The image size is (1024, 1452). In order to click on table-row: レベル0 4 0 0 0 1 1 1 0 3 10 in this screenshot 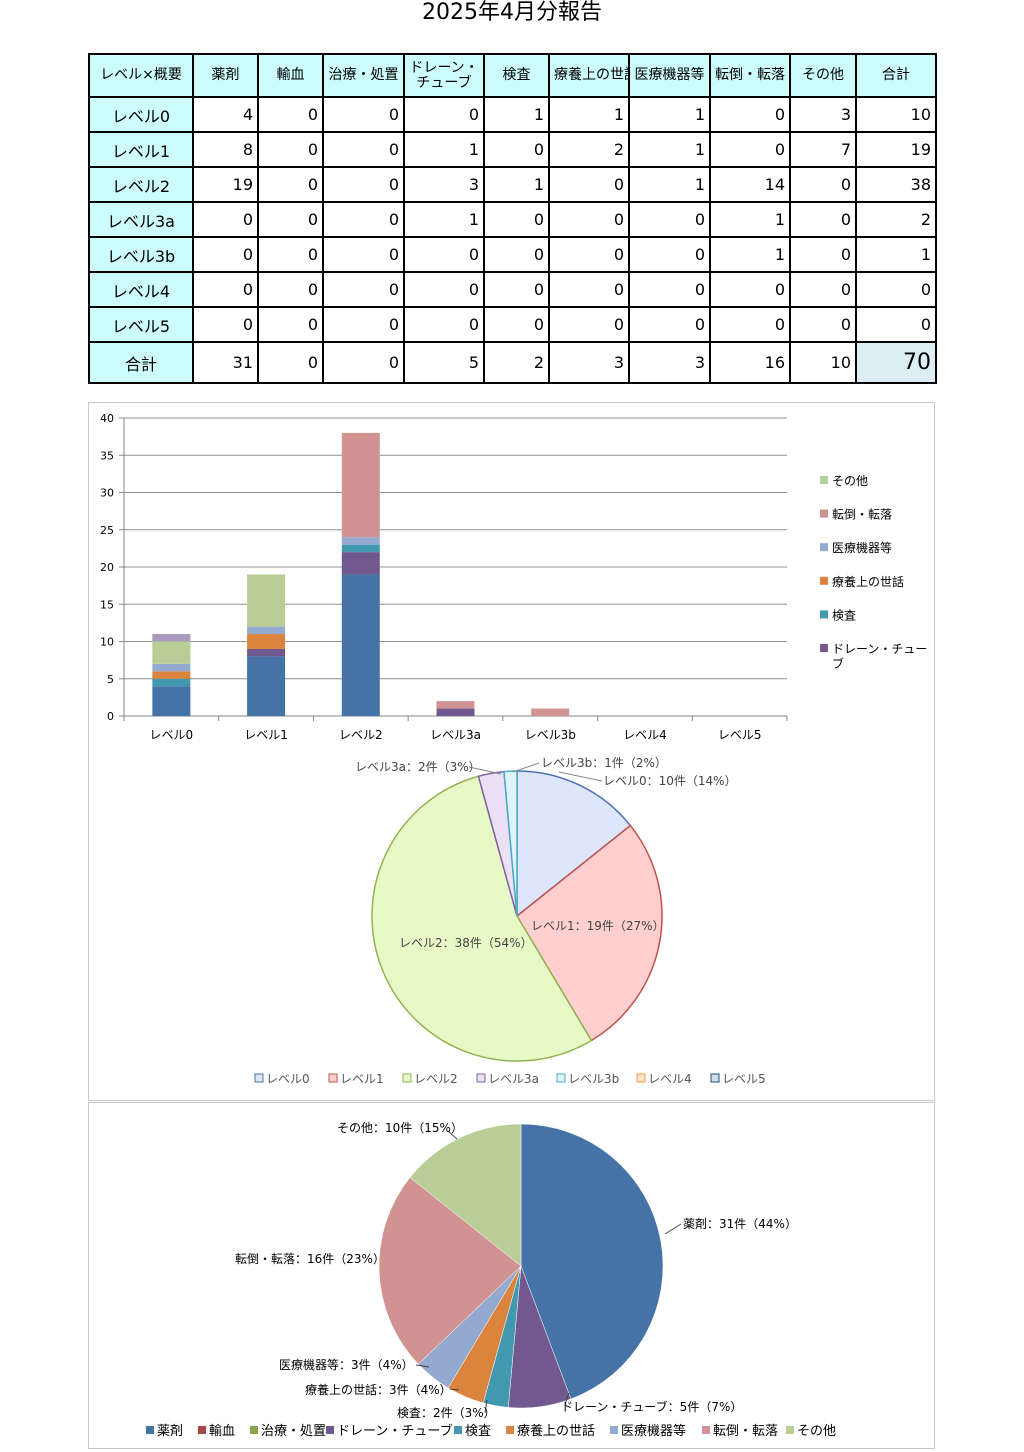, I will do `click(512, 114)`.